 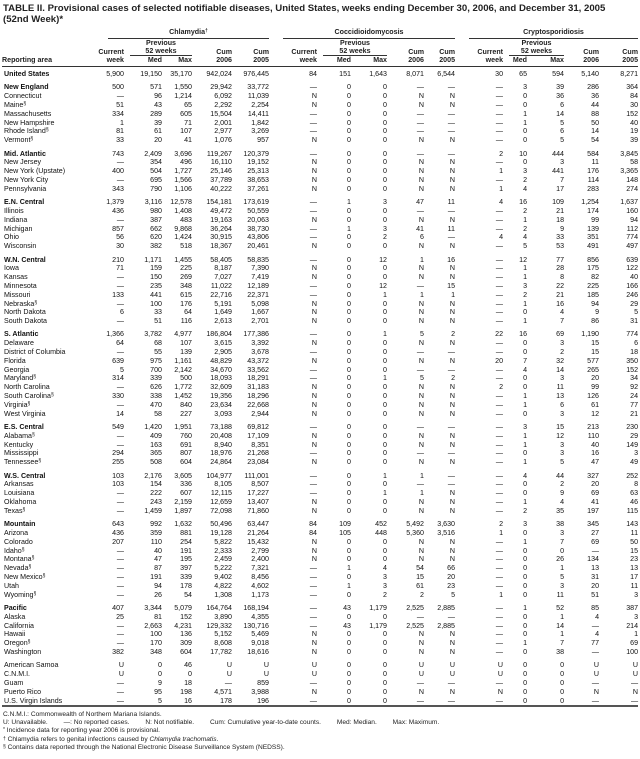 What do you see at coordinates (48, 73) in the screenshot?
I see `reporting-area: United States` at bounding box center [48, 73].